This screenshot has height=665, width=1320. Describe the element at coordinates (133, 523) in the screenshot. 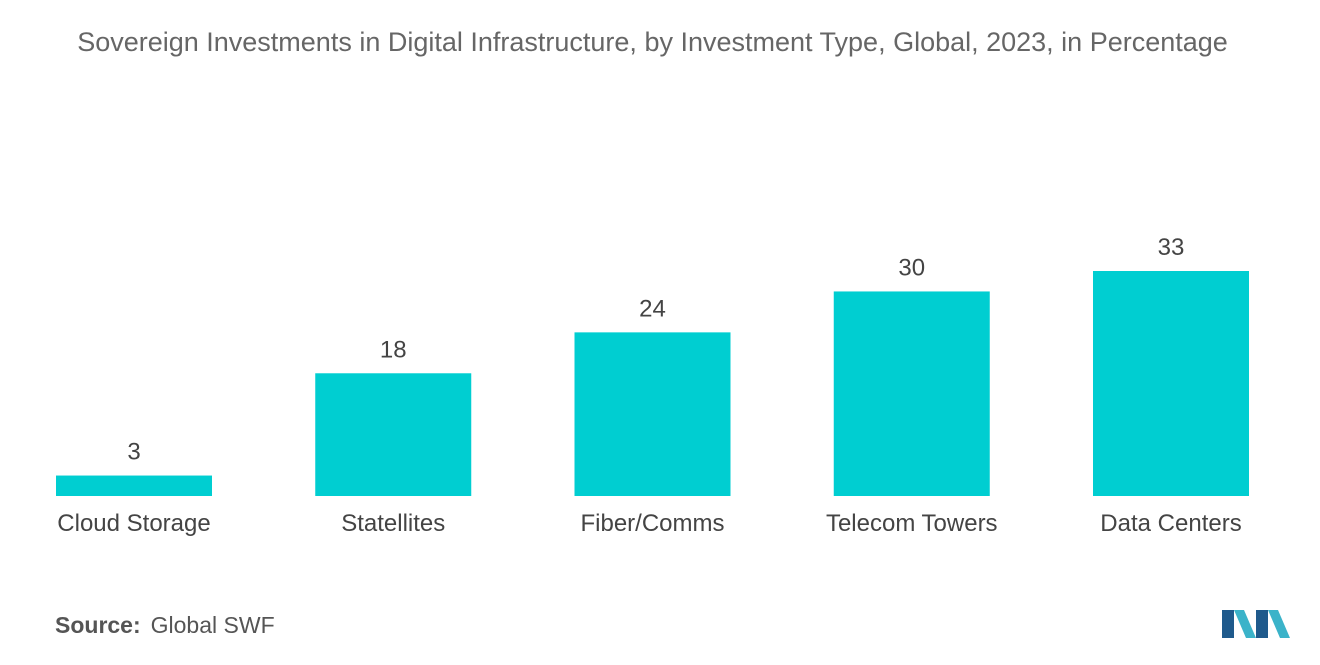

I see `category-label-cloud-storage: Cloud Storage` at that location.